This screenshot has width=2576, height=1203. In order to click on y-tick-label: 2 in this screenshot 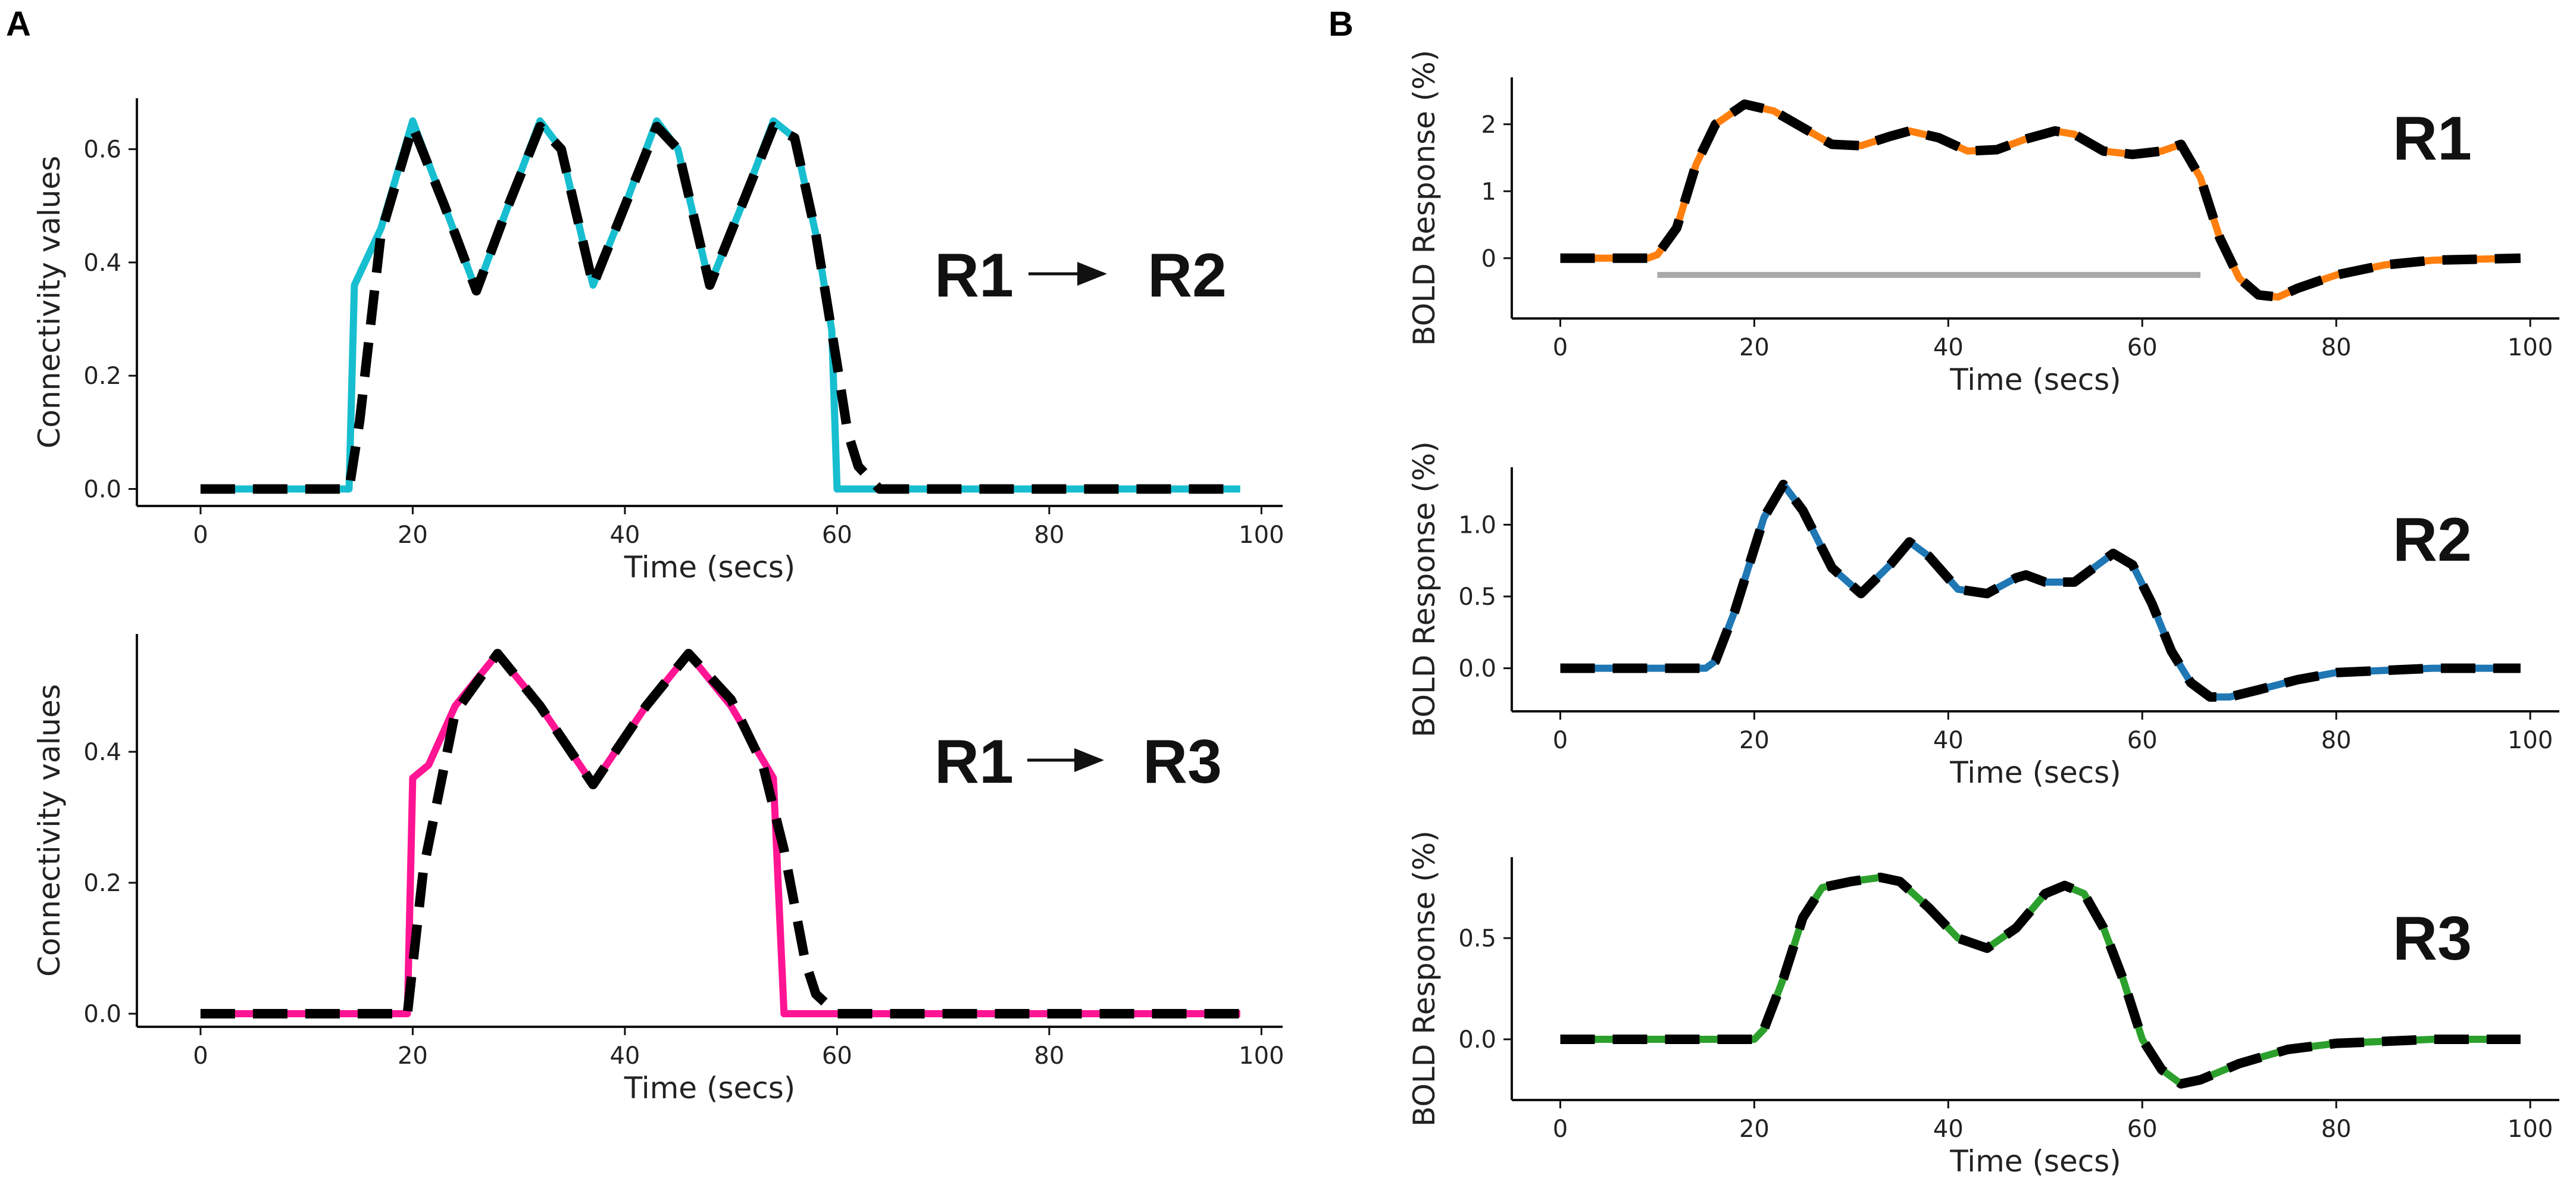, I will do `click(1488, 125)`.